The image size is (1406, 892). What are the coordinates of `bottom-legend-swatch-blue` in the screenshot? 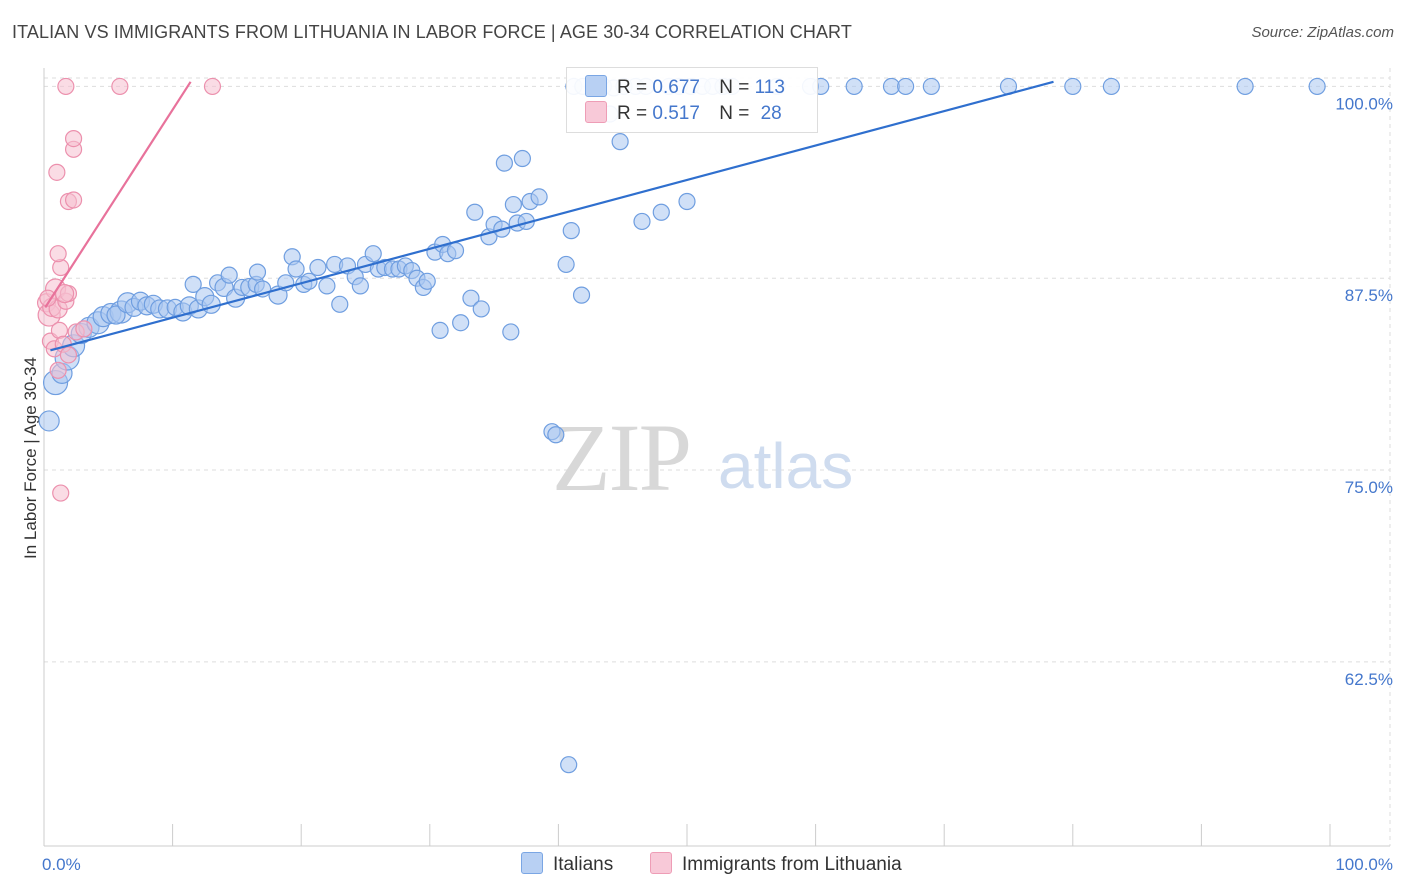 It's located at (532, 863).